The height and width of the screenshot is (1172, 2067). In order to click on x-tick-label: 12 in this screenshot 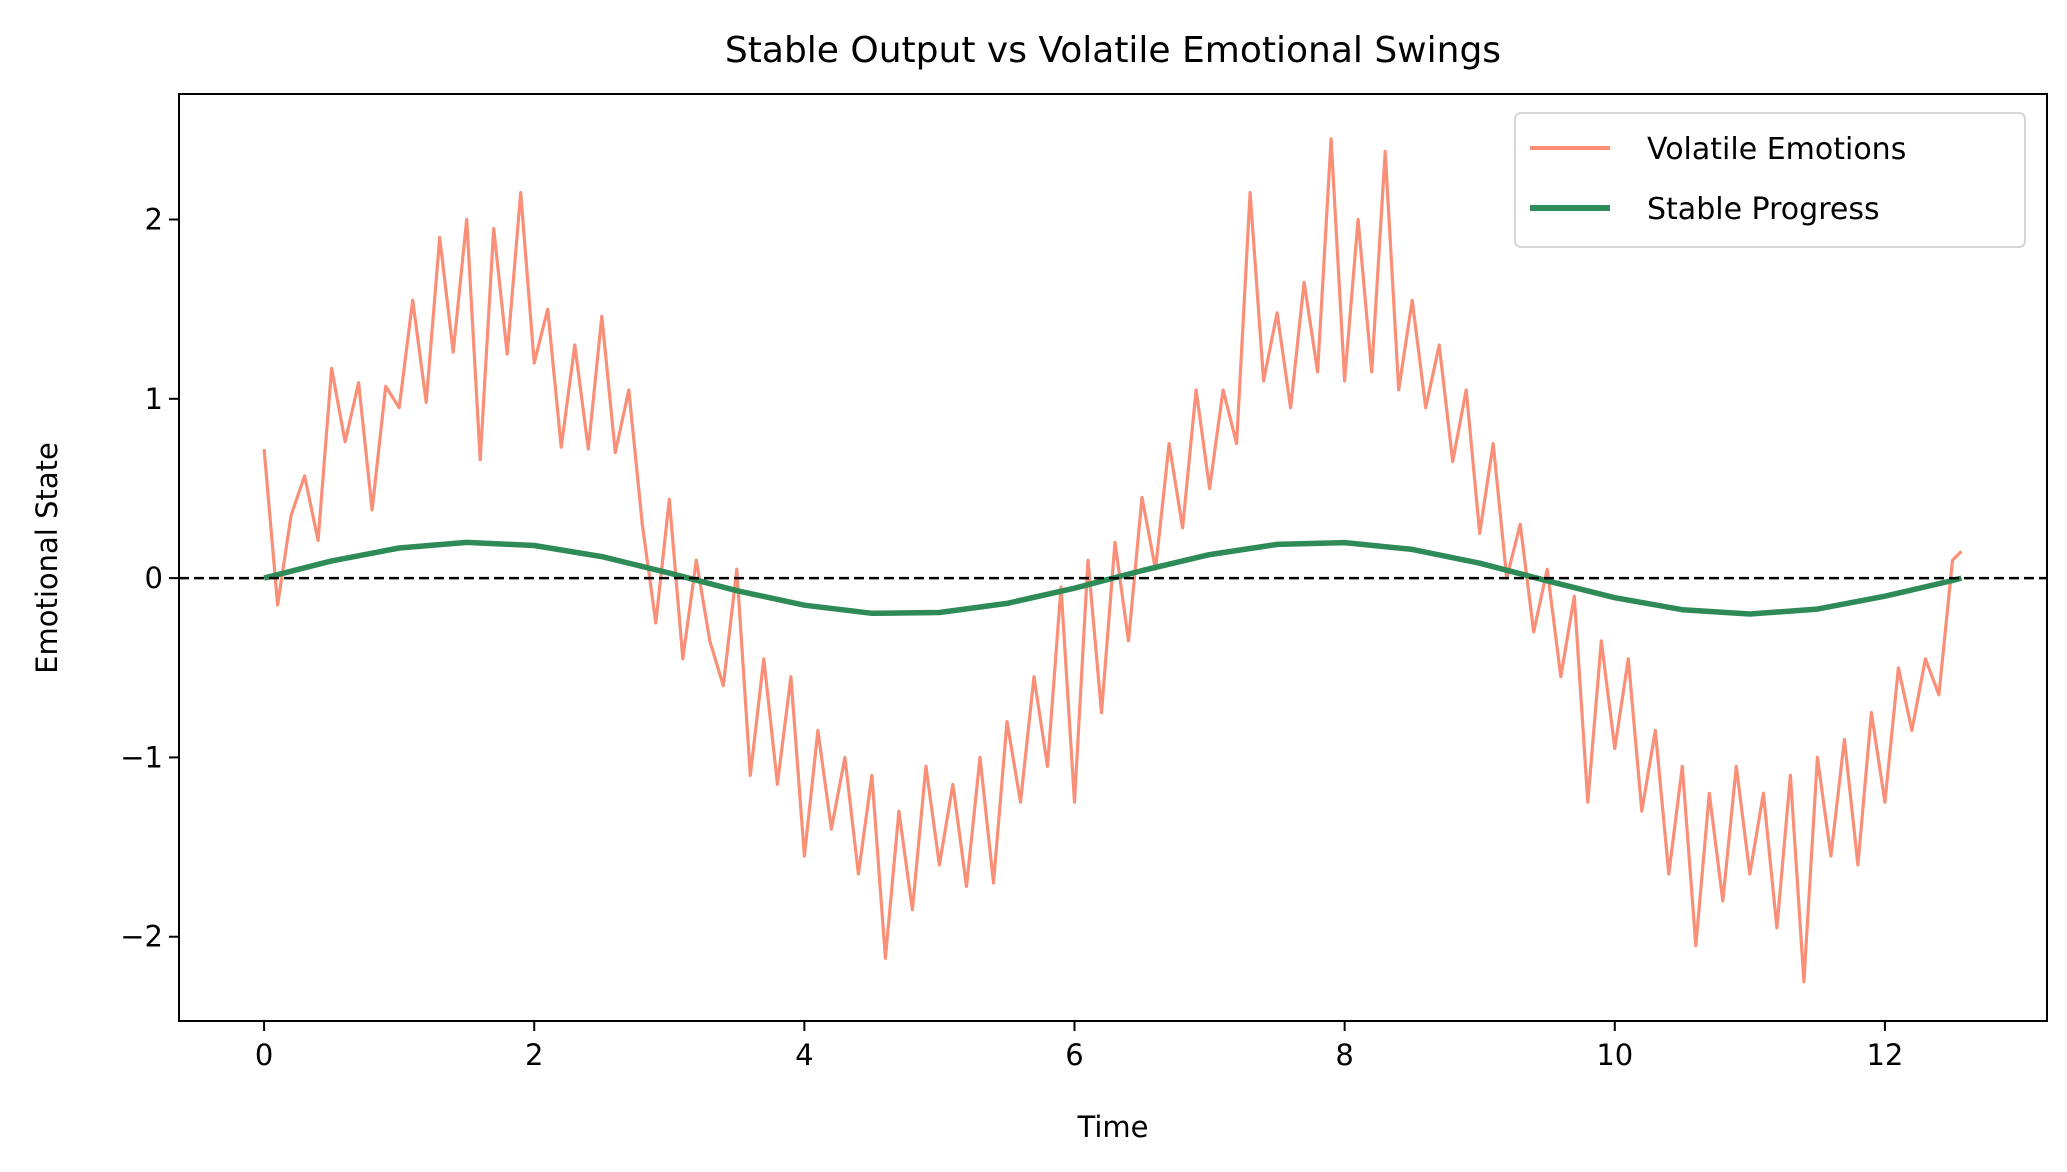, I will do `click(1884, 1055)`.